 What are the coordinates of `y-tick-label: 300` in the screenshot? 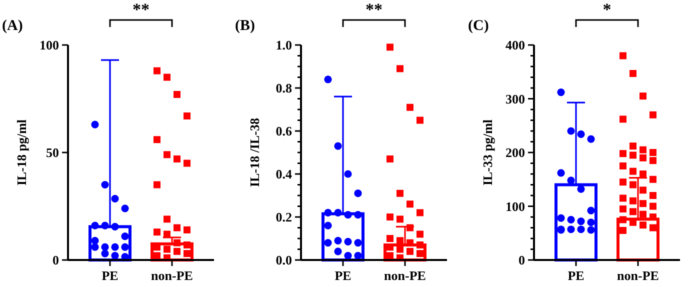 It's located at (515, 98).